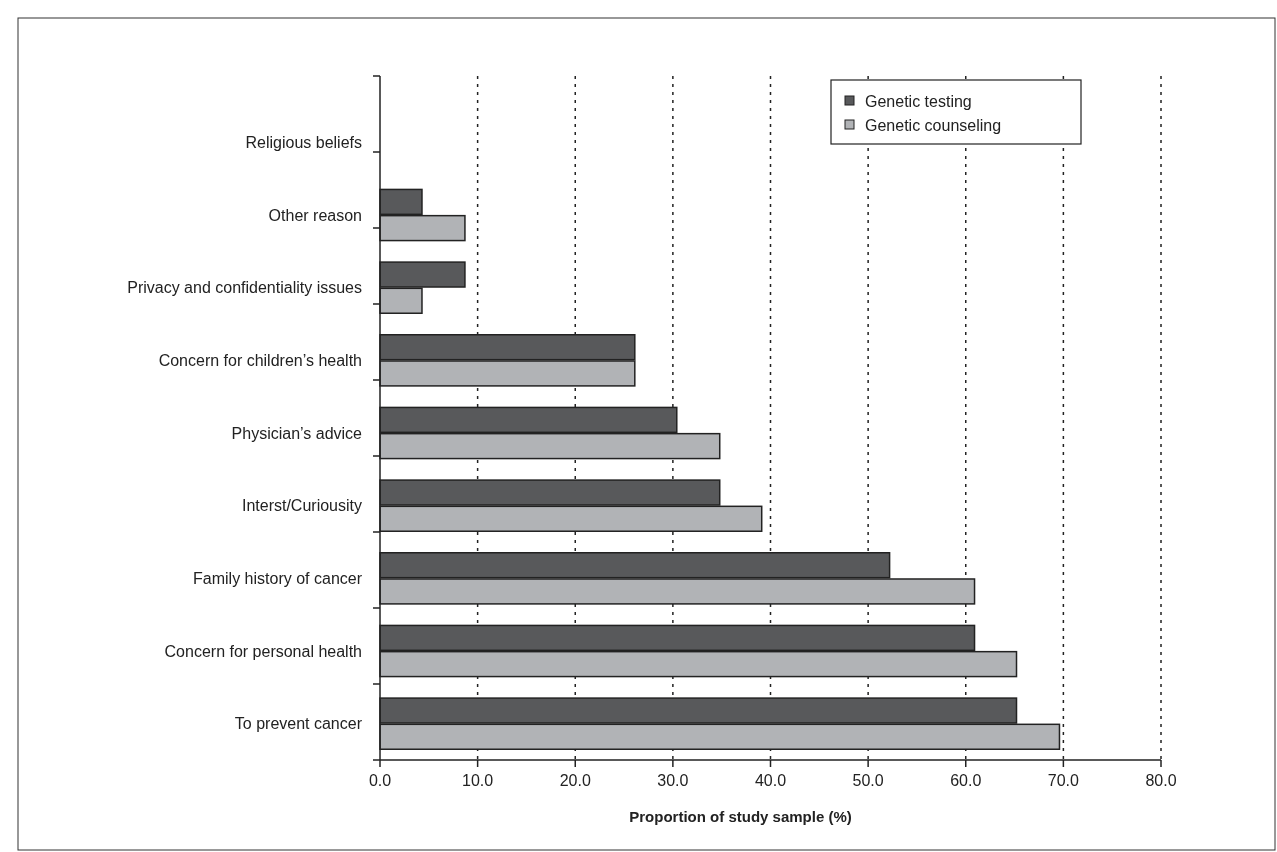 The image size is (1277, 852). Describe the element at coordinates (297, 433) in the screenshot. I see `y-tick-label: Physician’s advice` at that location.